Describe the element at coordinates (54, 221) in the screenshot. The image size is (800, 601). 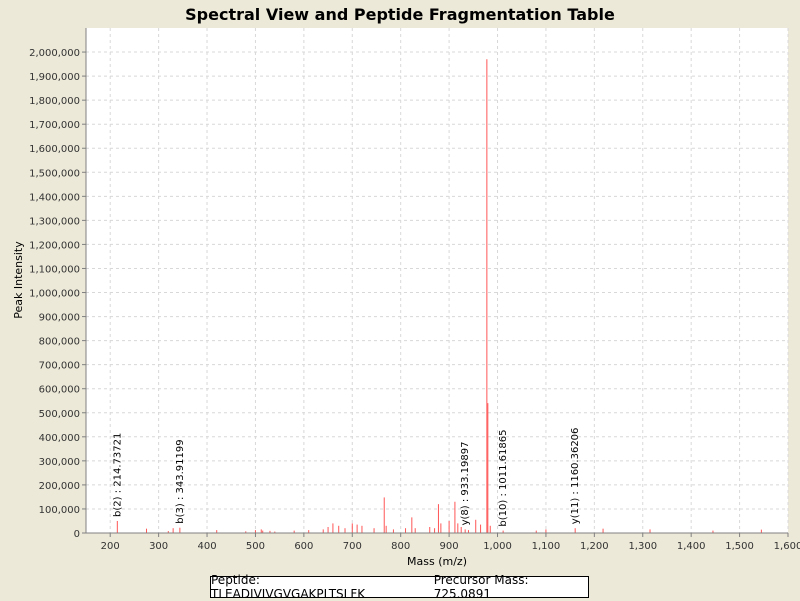
I see `y-tick-label: 1,300,000` at that location.